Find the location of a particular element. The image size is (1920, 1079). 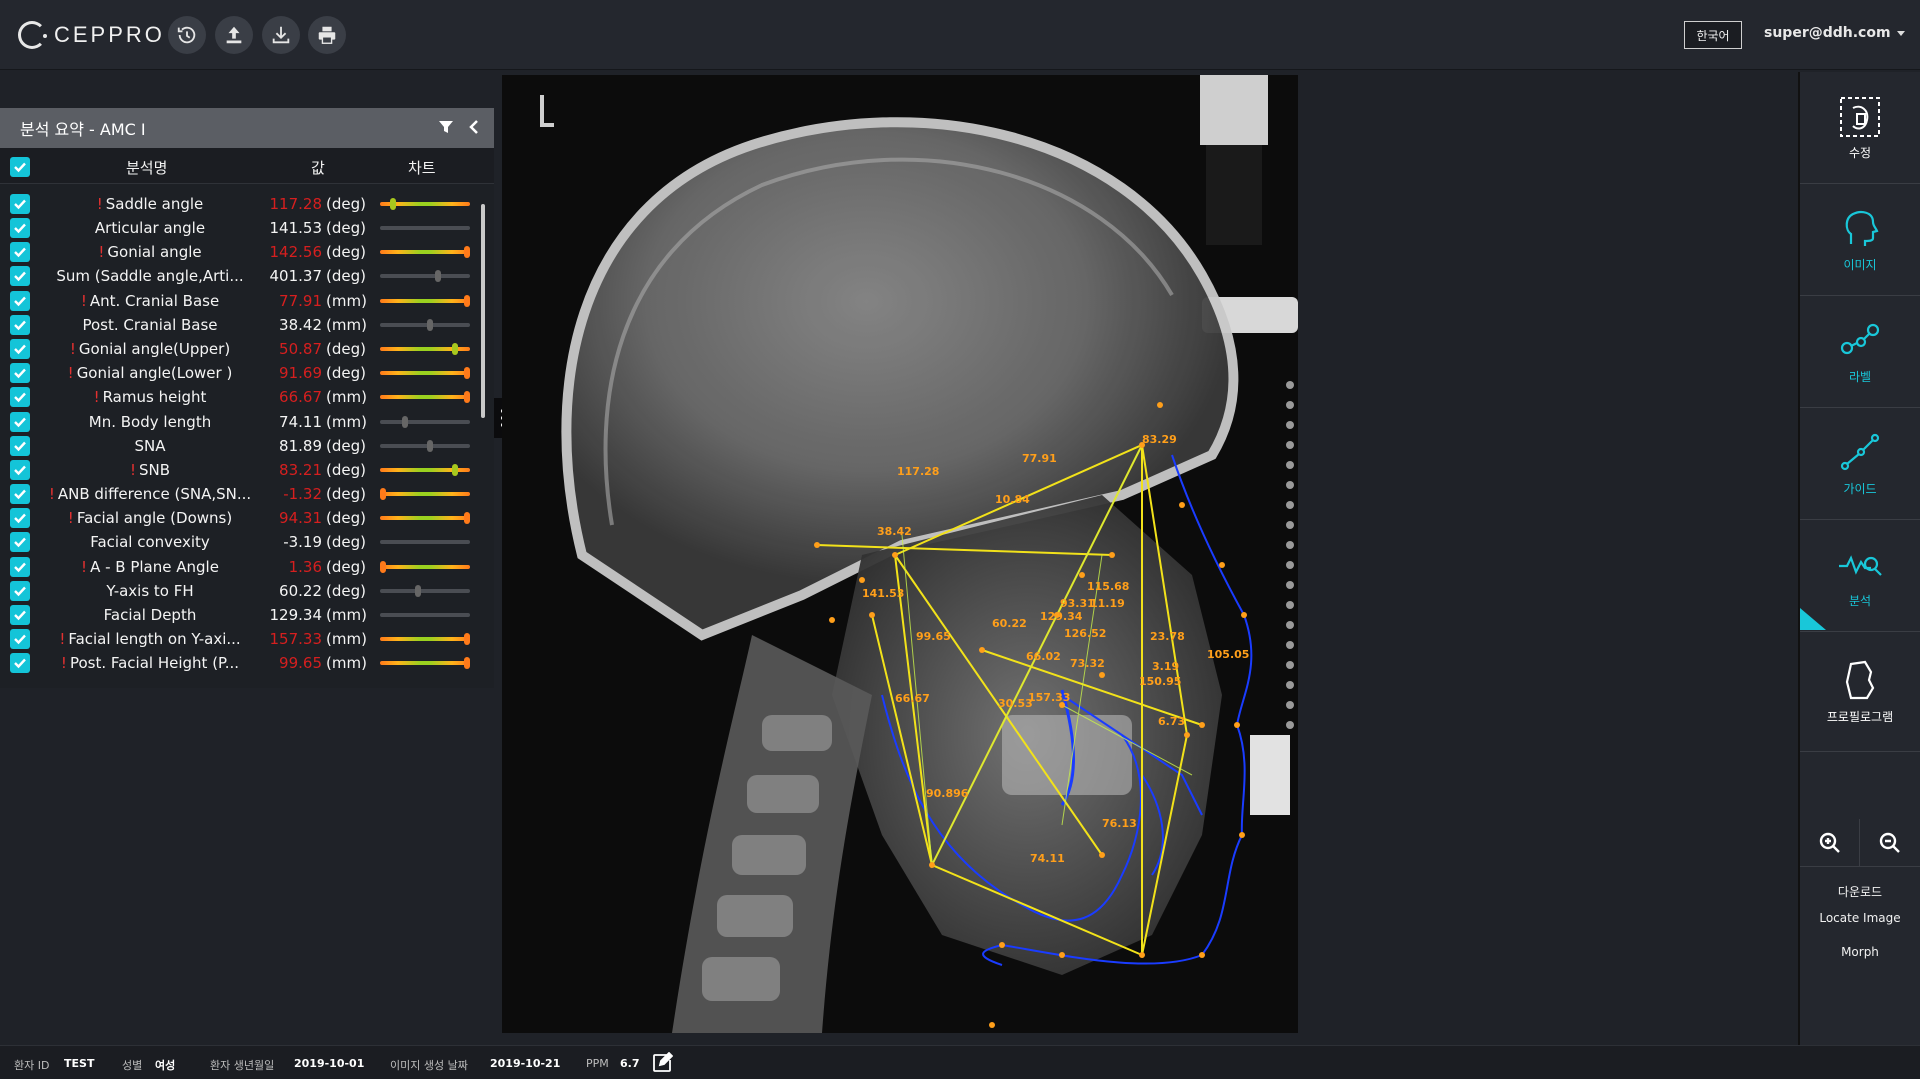

tool-label: 라벨 is located at coordinates (1860, 352).